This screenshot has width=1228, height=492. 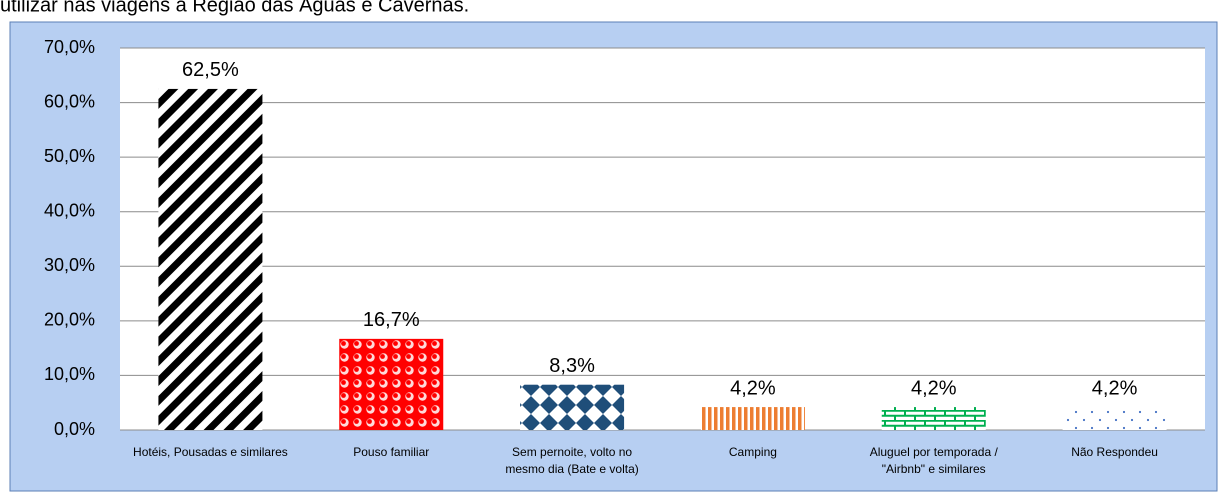 I want to click on y-tick-label: 50,0%, so click(x=69, y=156).